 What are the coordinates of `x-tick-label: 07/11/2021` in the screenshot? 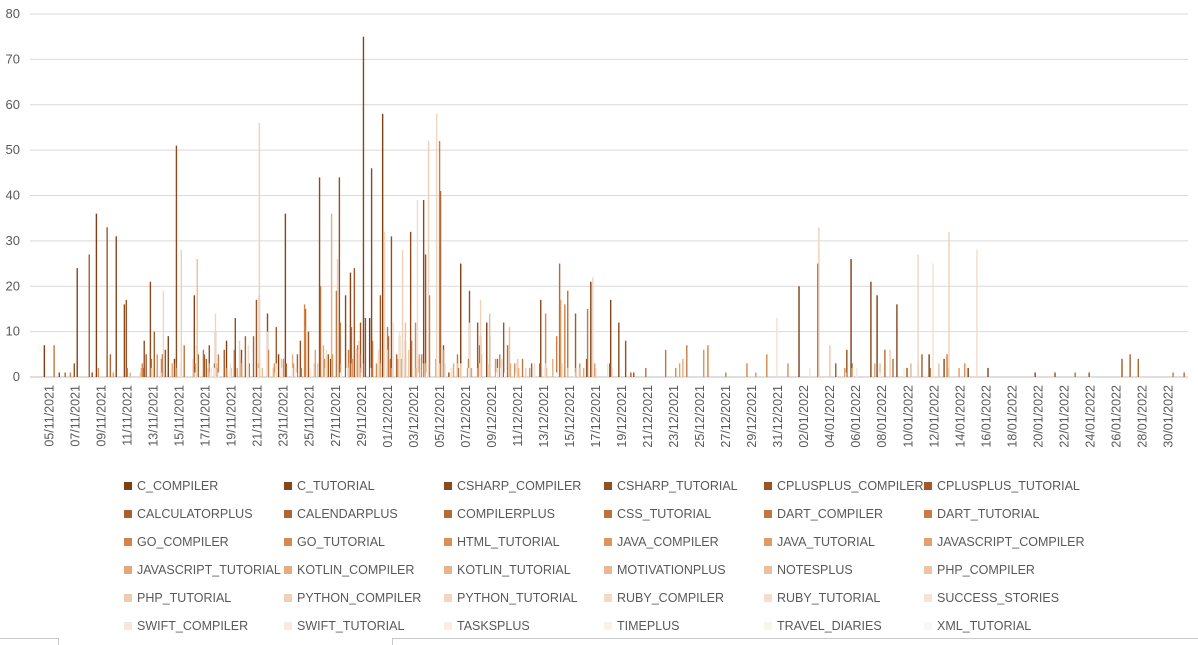 It's located at (76, 416).